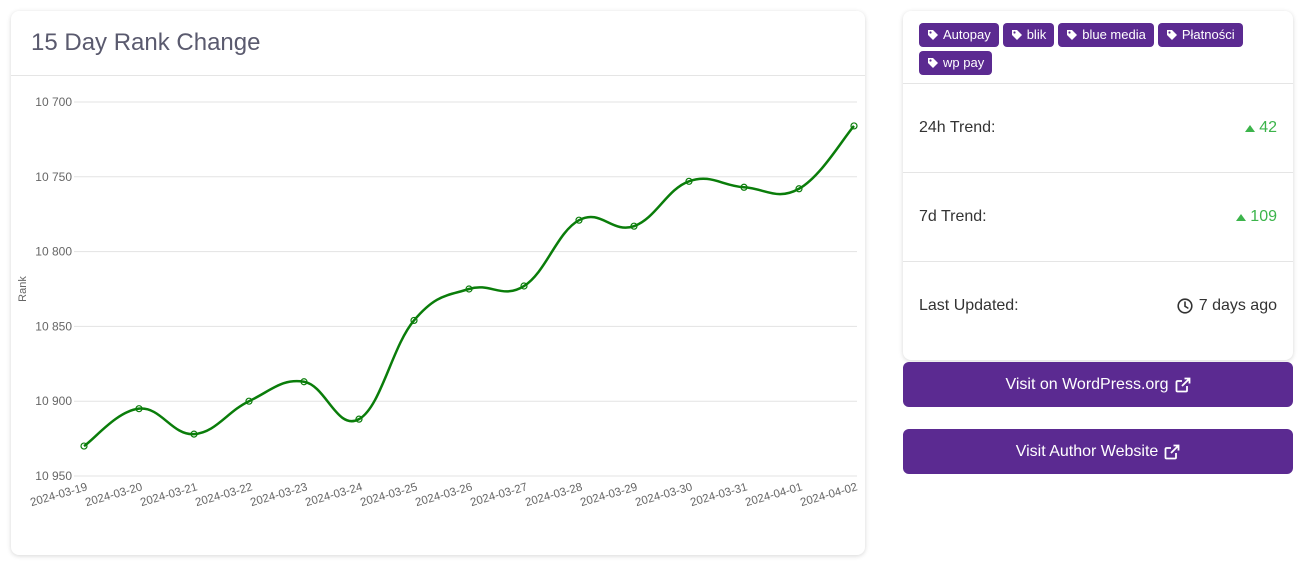  I want to click on tag-wp-pay: wp pay, so click(956, 63).